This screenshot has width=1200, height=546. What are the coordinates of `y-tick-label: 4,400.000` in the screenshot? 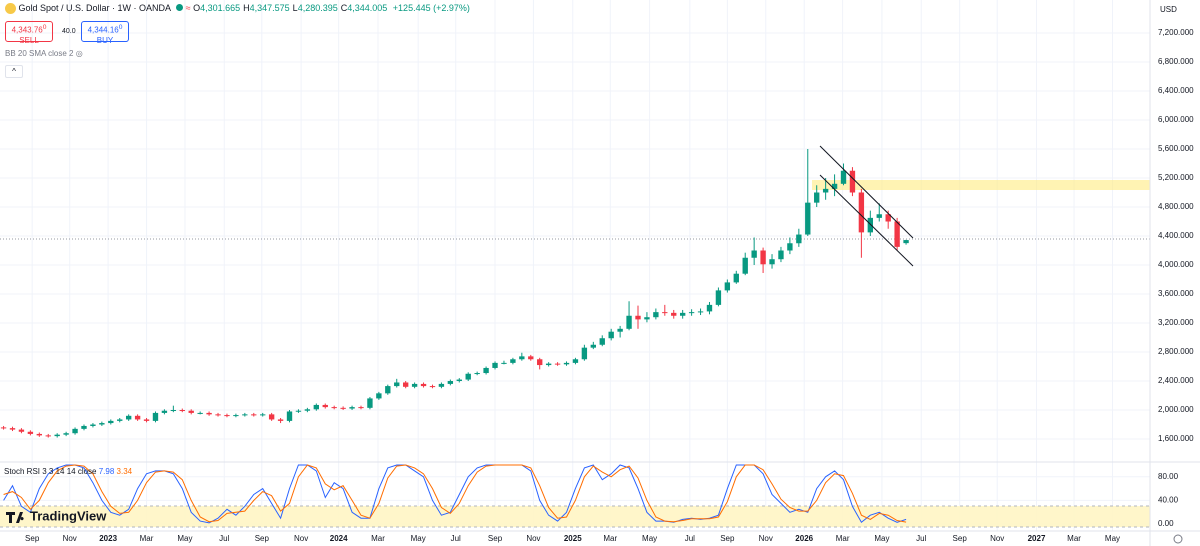 It's located at (1176, 235).